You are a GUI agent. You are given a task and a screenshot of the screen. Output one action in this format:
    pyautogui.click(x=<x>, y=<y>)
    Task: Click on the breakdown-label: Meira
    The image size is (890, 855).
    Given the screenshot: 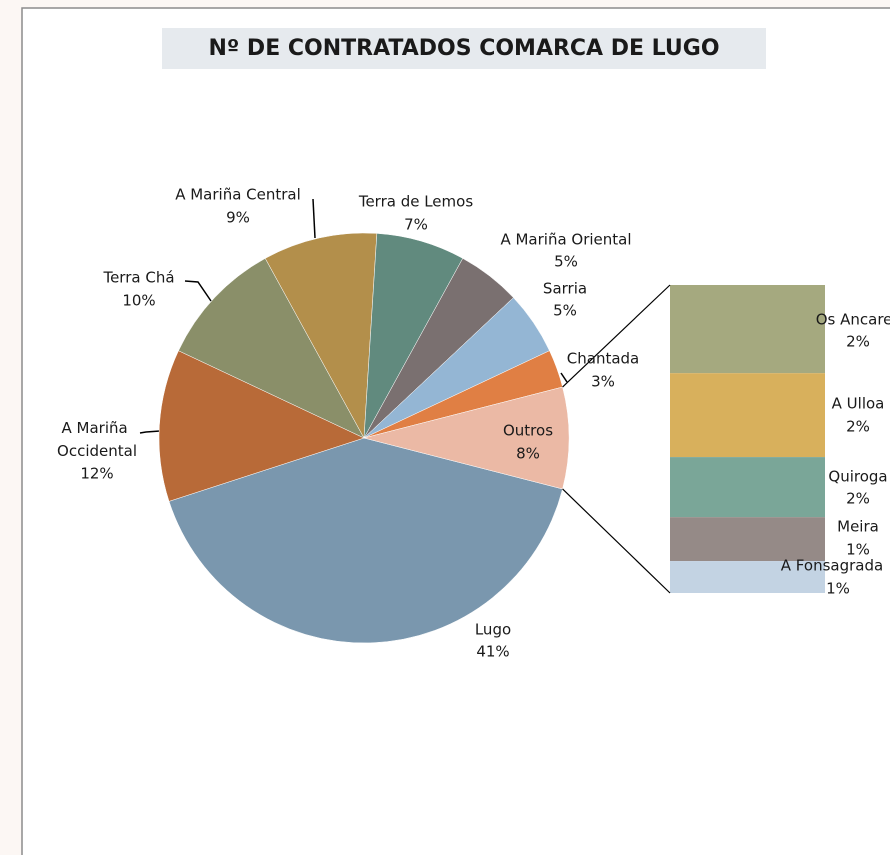 What is the action you would take?
    pyautogui.click(x=858, y=527)
    